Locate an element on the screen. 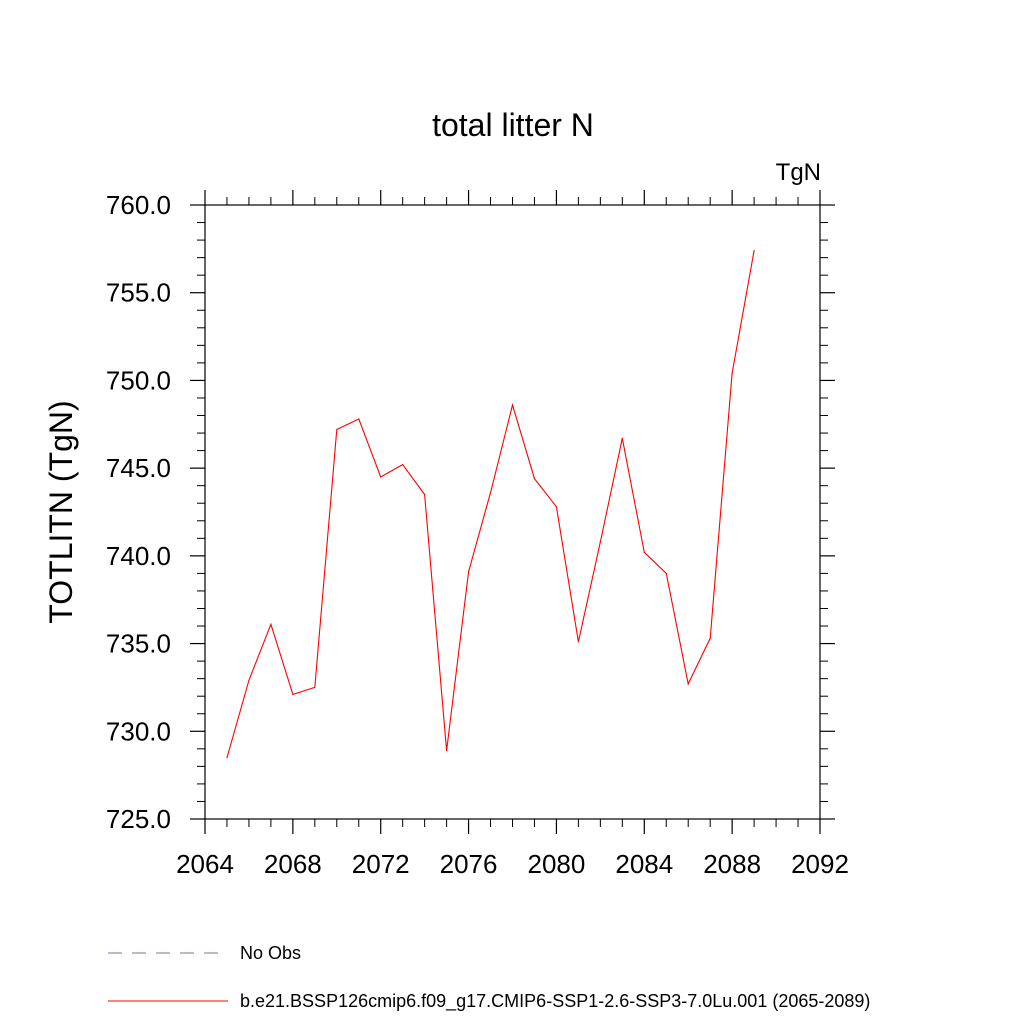 Image resolution: width=1024 pixels, height=1024 pixels. y-tick-label: 735.0 is located at coordinates (138, 644).